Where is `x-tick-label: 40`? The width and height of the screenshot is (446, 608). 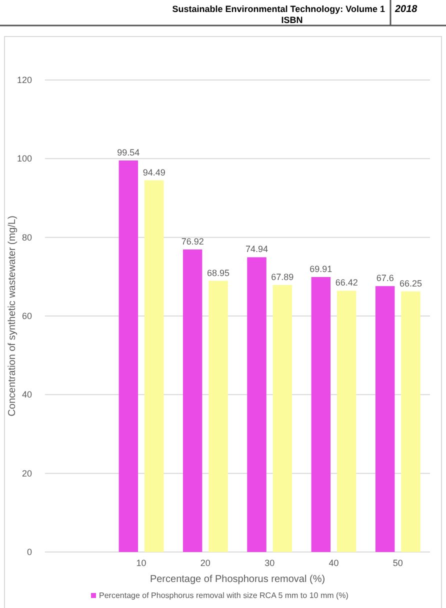 x-tick-label: 40 is located at coordinates (333, 563).